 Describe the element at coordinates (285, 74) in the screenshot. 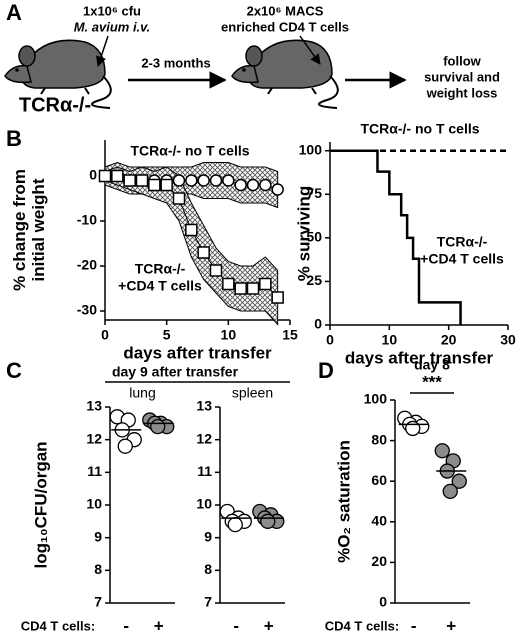

I see `mouse-icon` at that location.